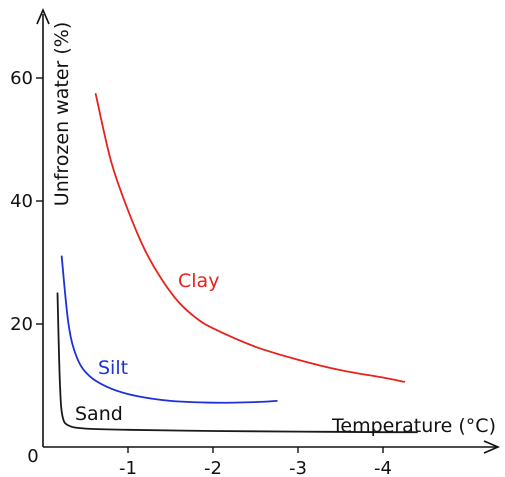 This screenshot has width=505, height=477. I want to click on x-tick-label: -3, so click(298, 467).